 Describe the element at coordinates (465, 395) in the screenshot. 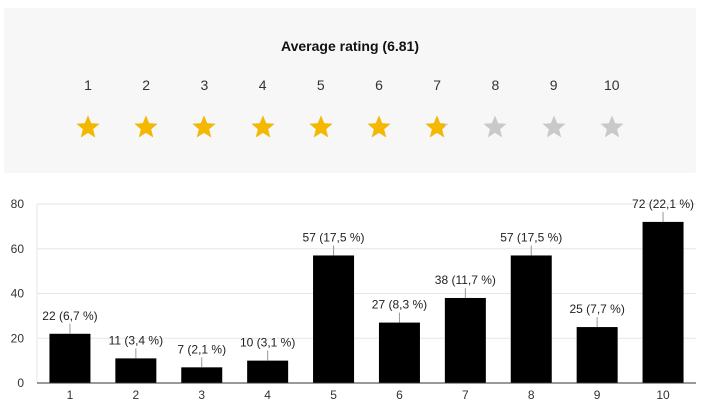

I see `x-tick-label: 7` at that location.